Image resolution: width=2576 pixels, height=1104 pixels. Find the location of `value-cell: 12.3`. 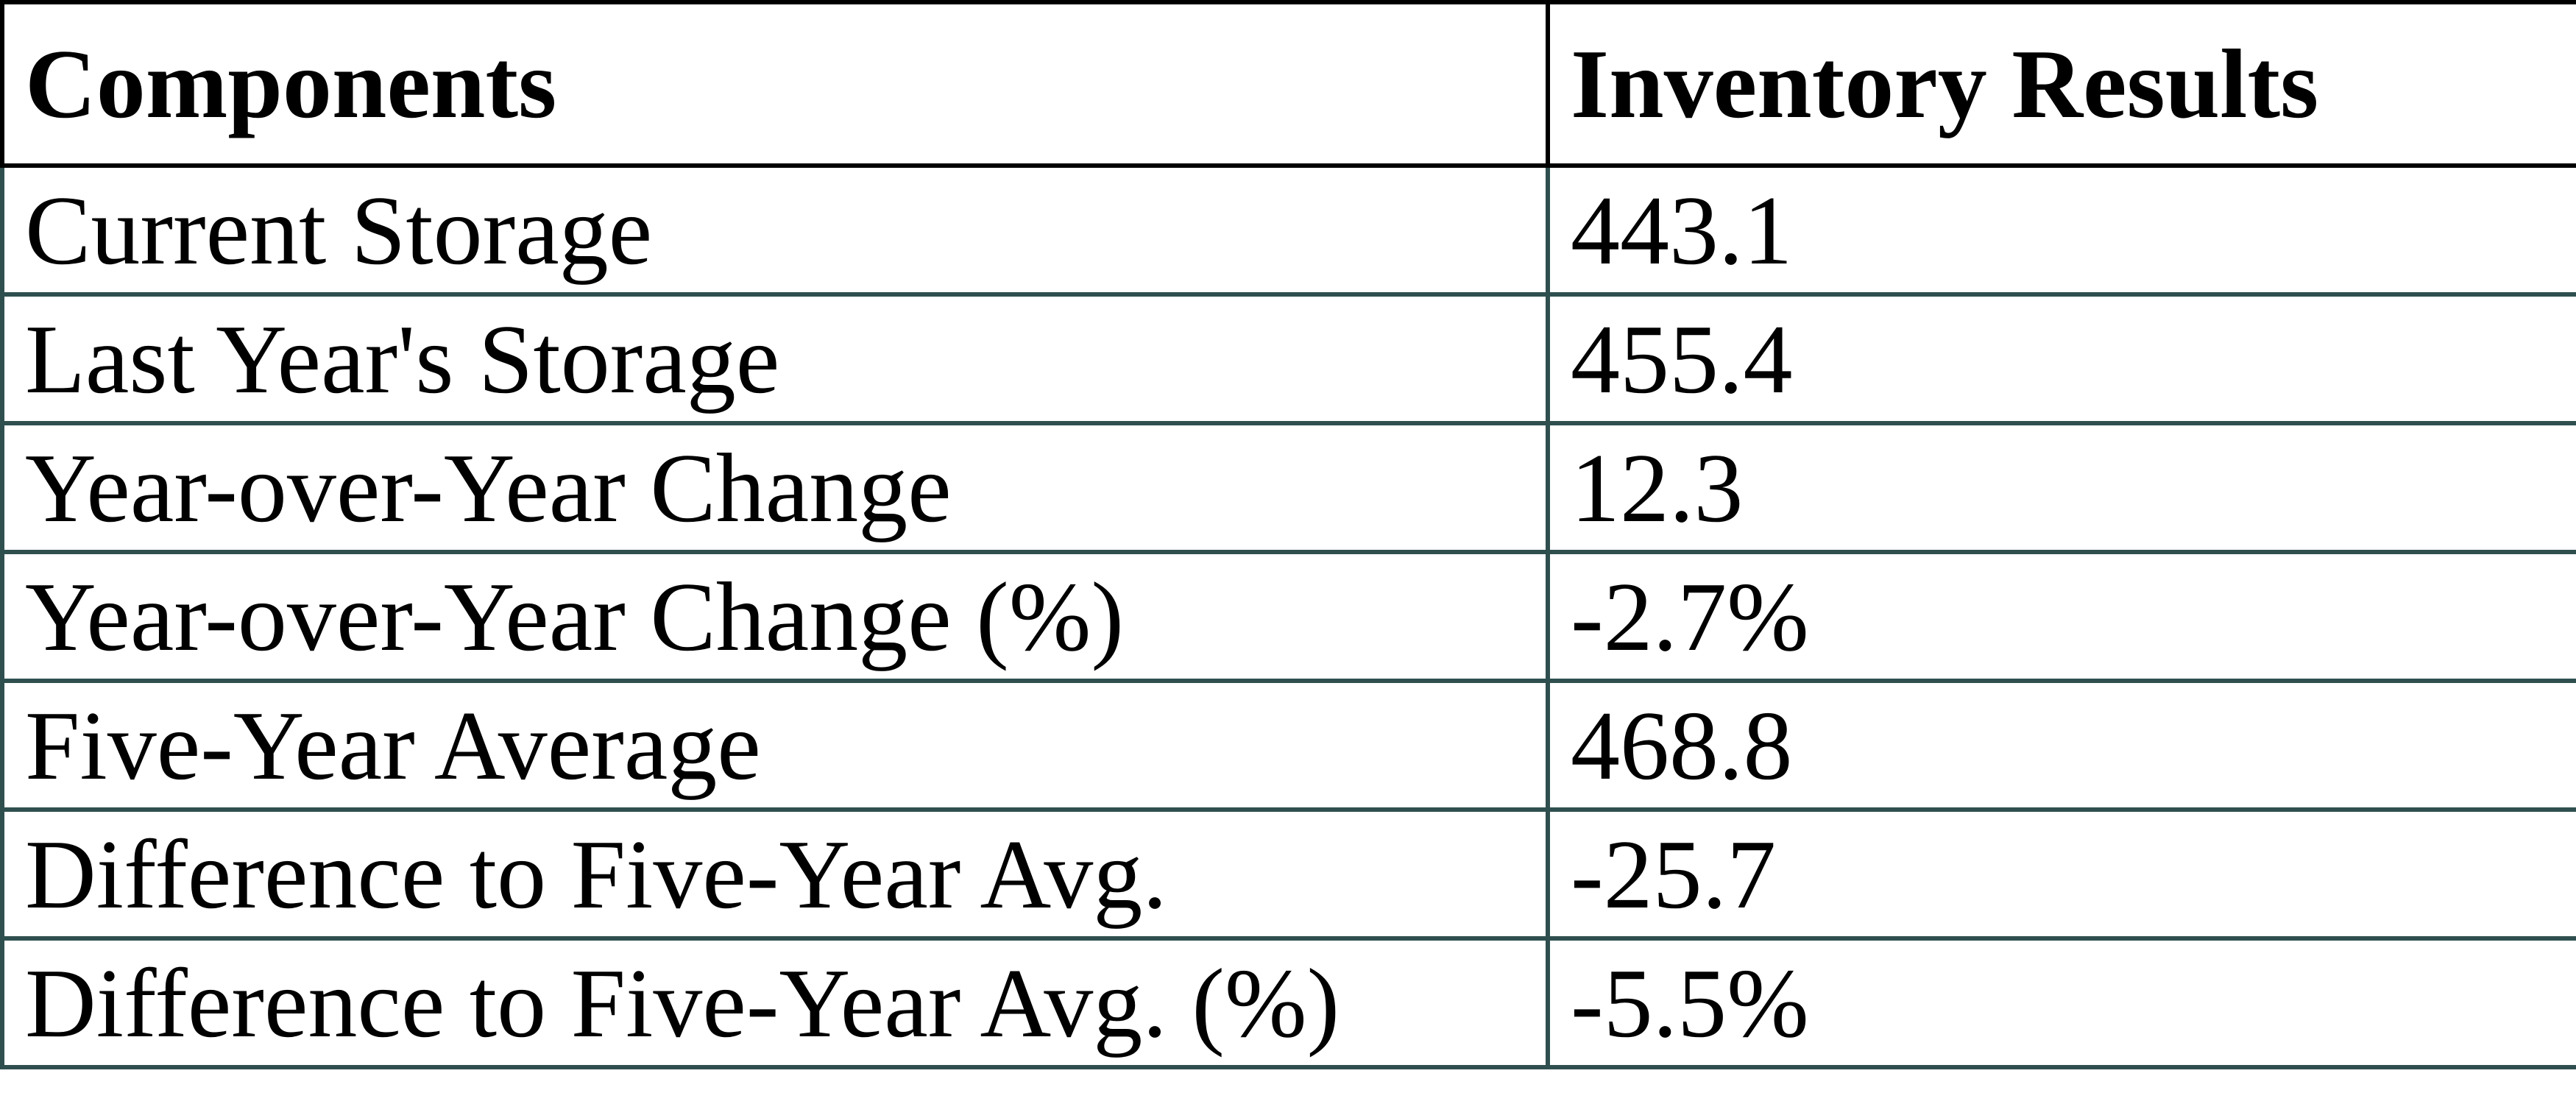

value-cell: 12.3 is located at coordinates (2061, 487).